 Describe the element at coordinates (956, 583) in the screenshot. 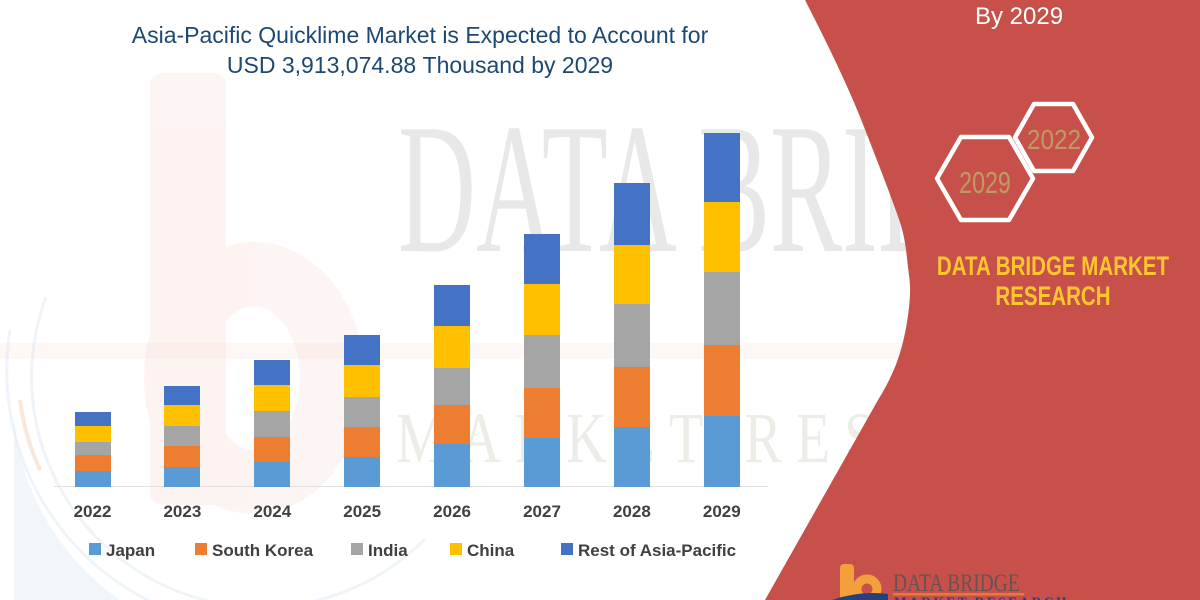

I see `svg-text: DATA BRIDGE` at that location.